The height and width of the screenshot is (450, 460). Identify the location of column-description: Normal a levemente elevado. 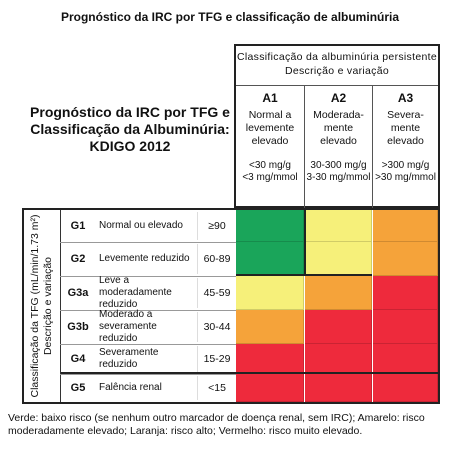
(270, 128).